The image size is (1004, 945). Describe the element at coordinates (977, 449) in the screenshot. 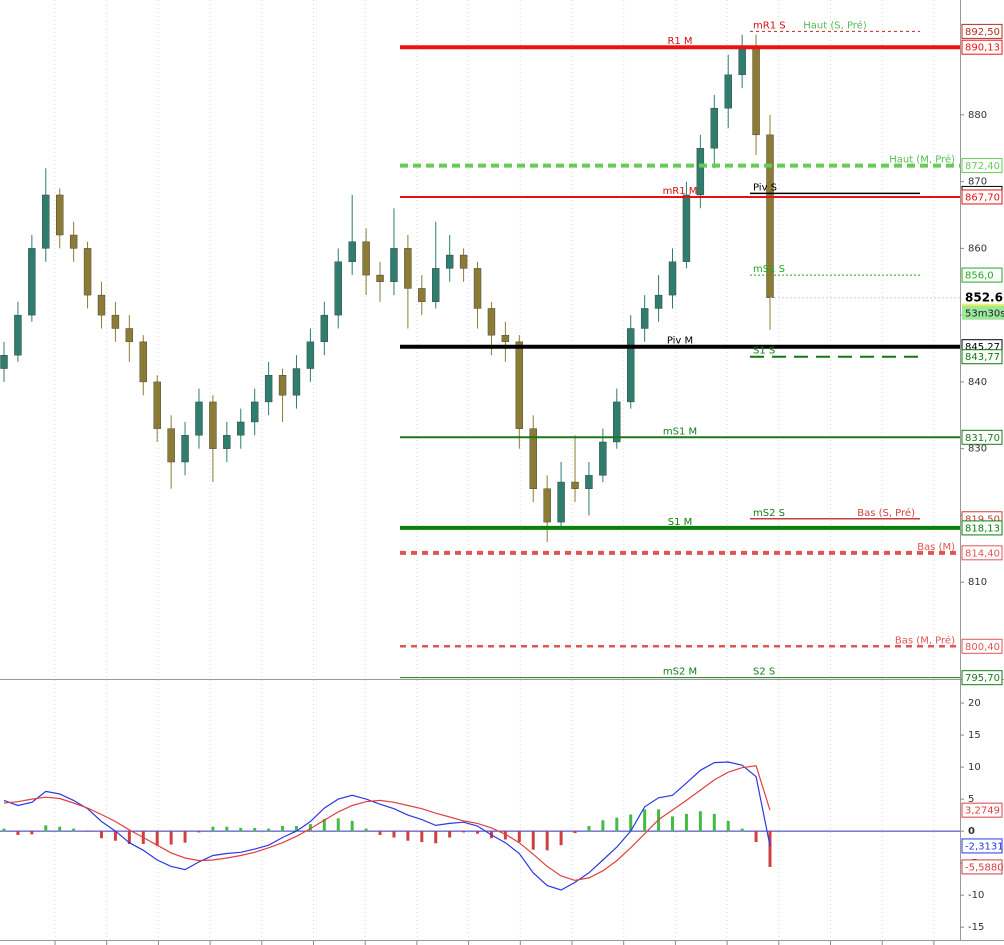

I see `y-tick-label: 830` at that location.